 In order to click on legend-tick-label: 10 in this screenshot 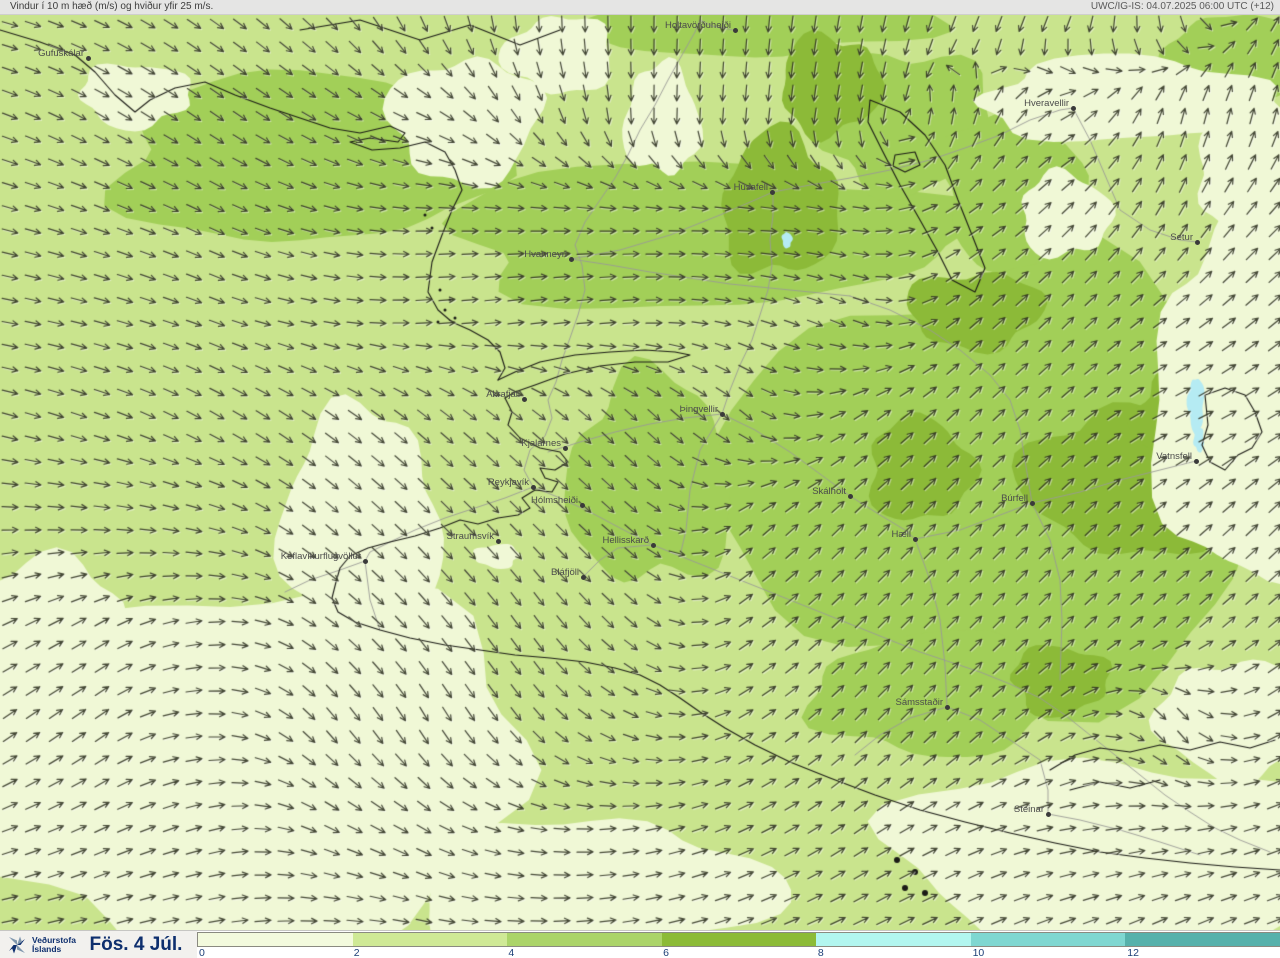, I will do `click(978, 952)`.